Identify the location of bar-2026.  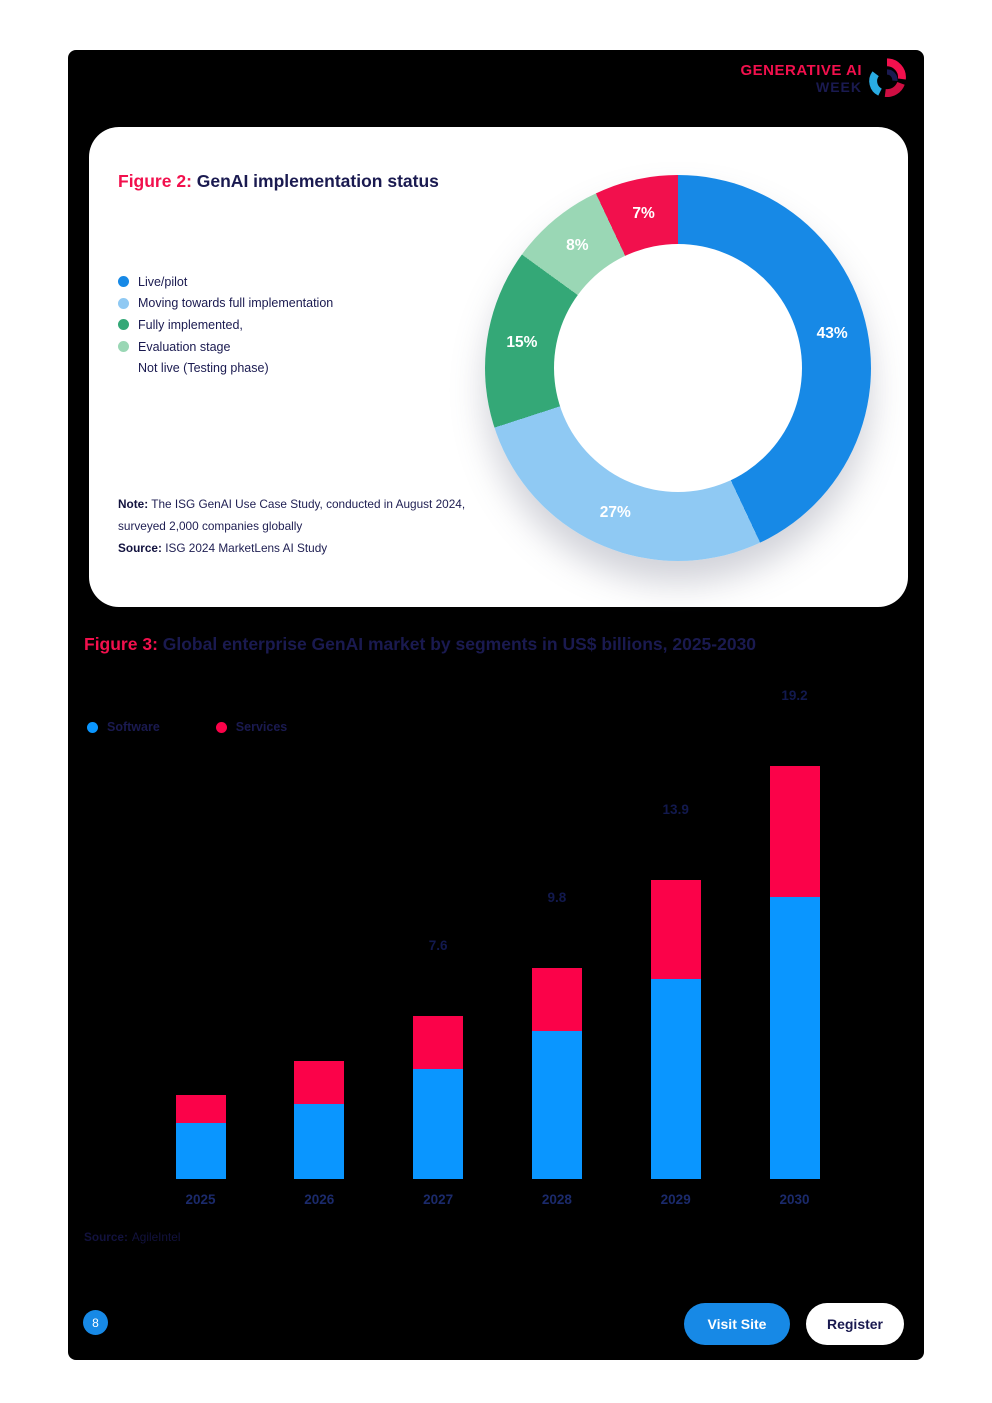
(319, 1119).